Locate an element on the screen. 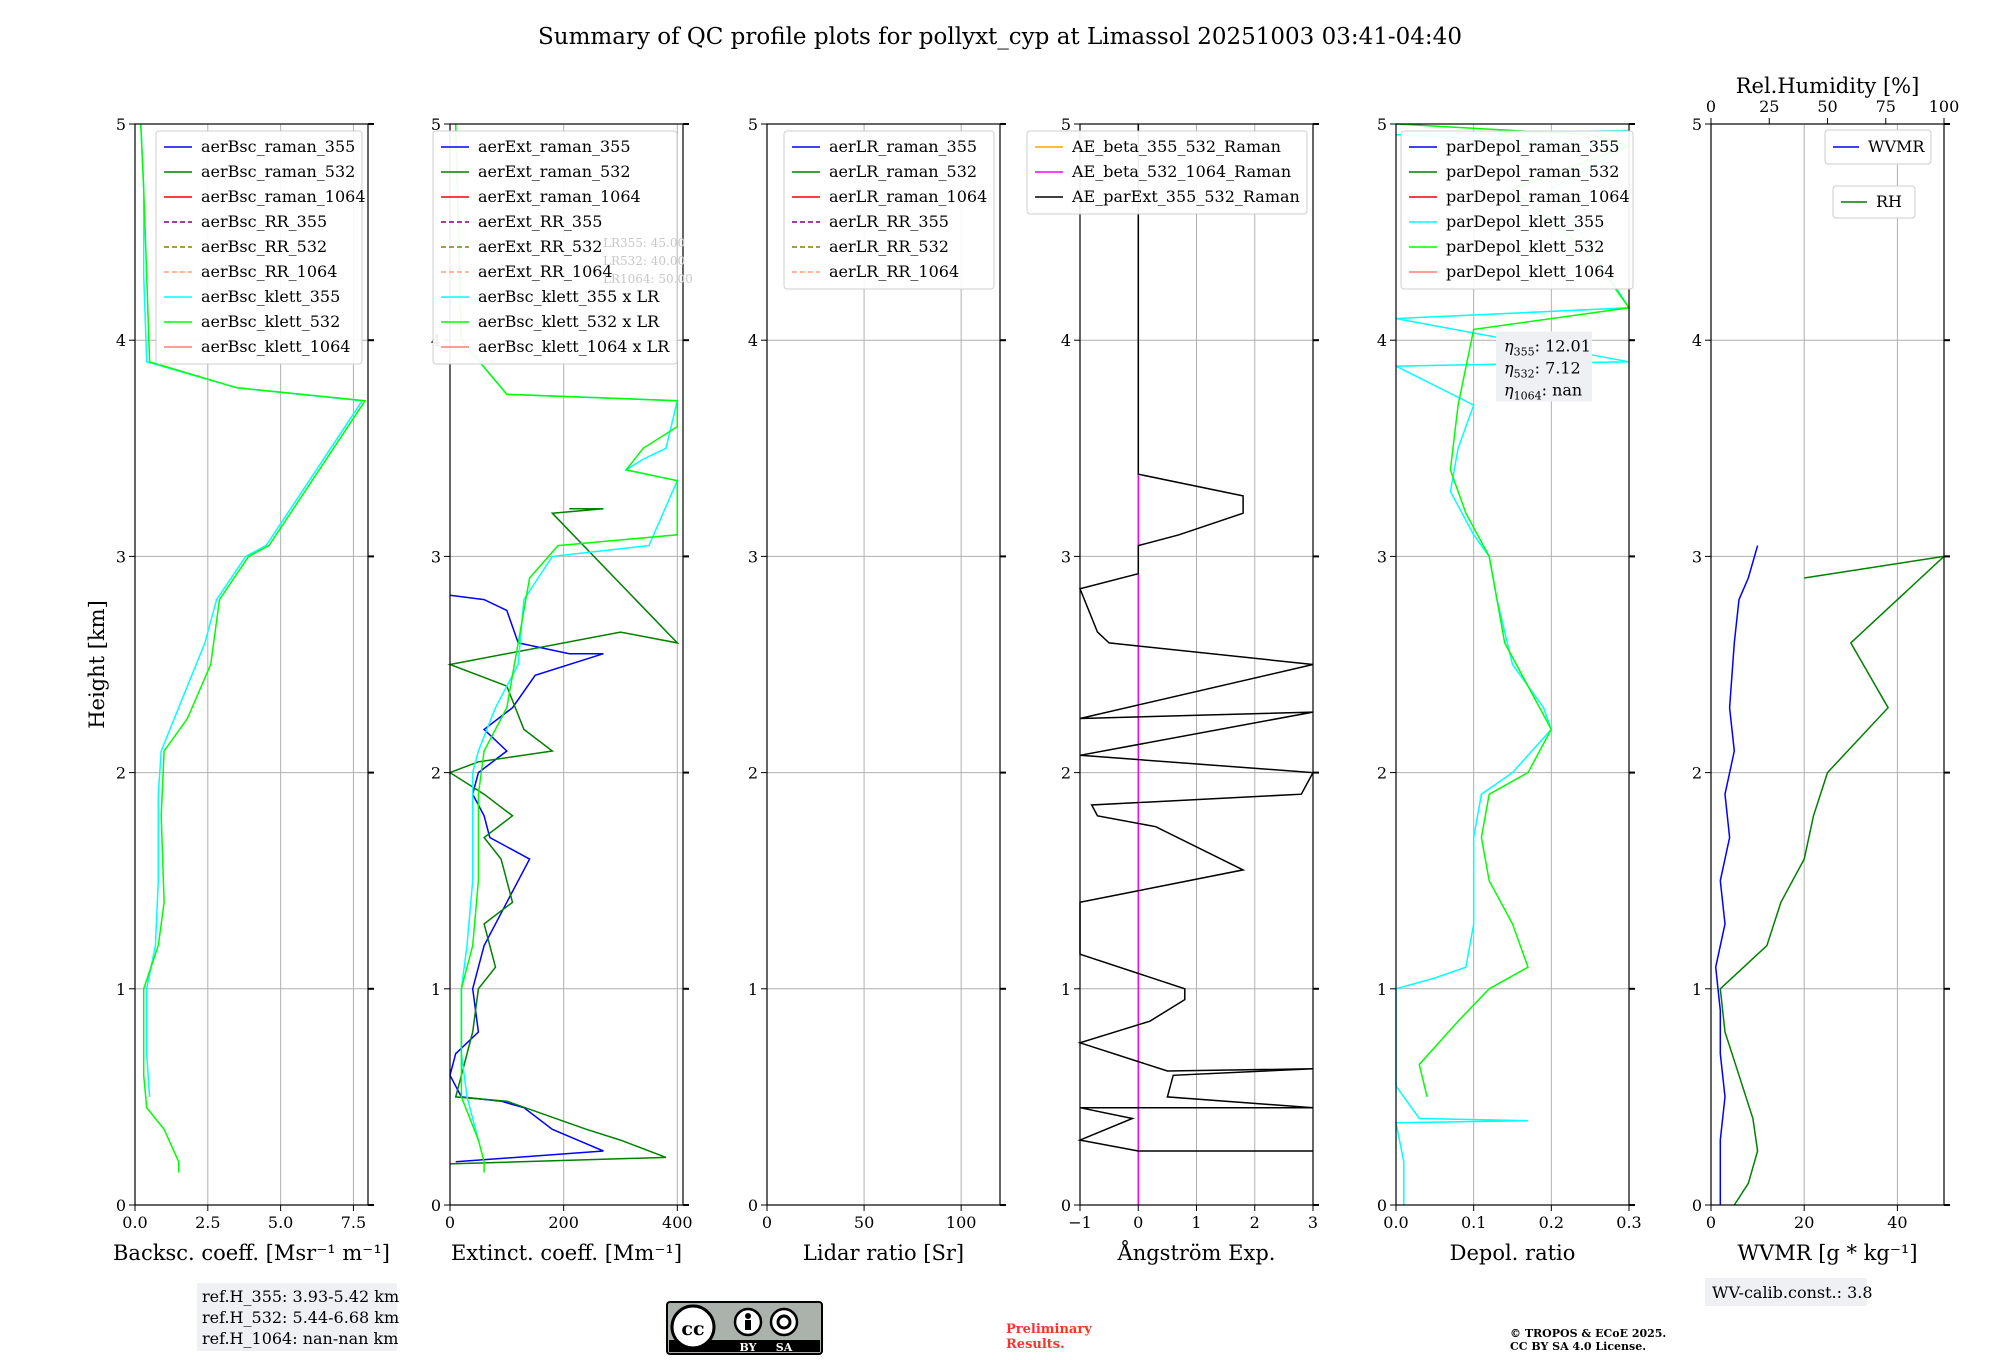  x-tick-label: 0.2 is located at coordinates (1551, 1222).